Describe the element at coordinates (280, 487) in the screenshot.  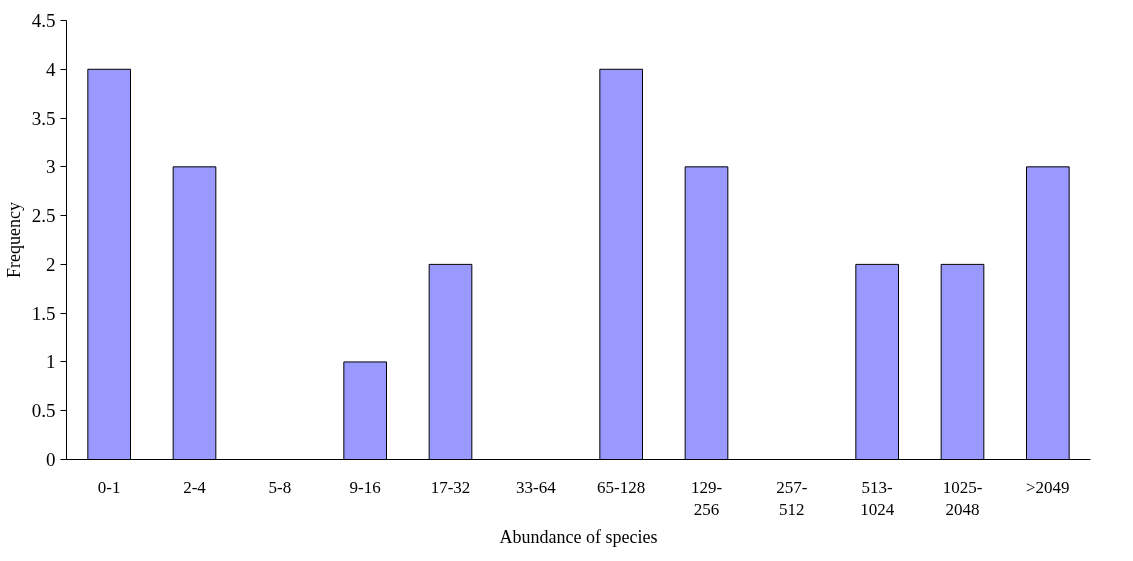
I see `x-tick-label: 5-8` at that location.